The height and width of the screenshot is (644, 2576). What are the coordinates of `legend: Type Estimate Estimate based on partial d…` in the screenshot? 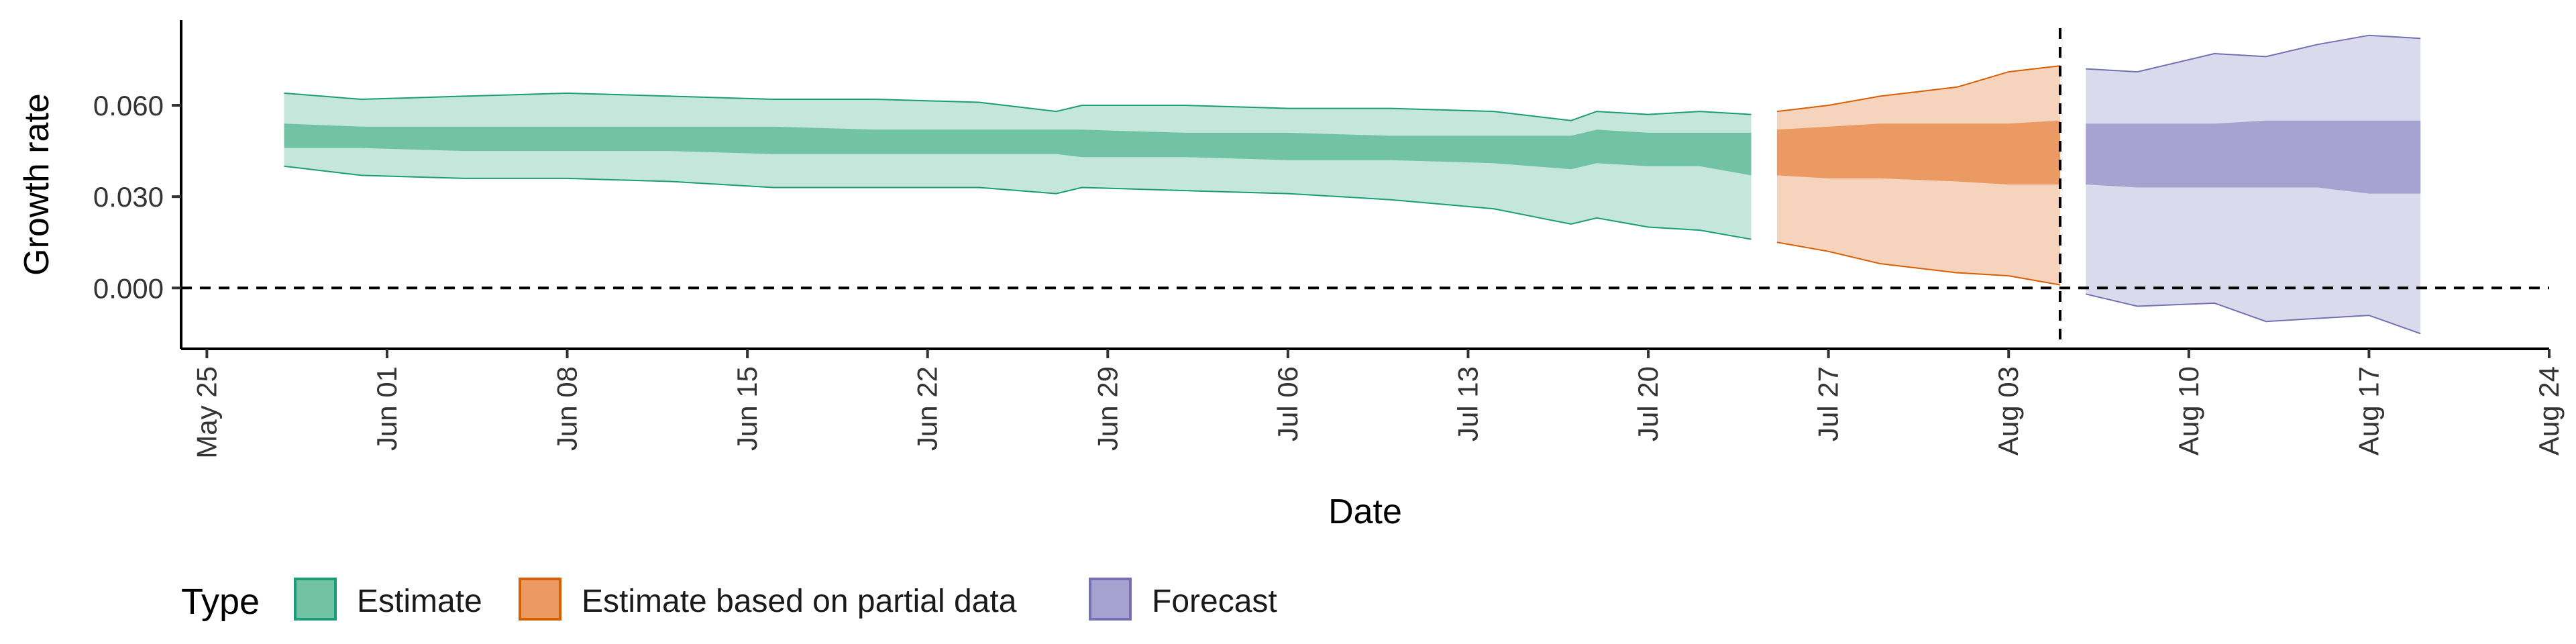 It's located at (729, 600).